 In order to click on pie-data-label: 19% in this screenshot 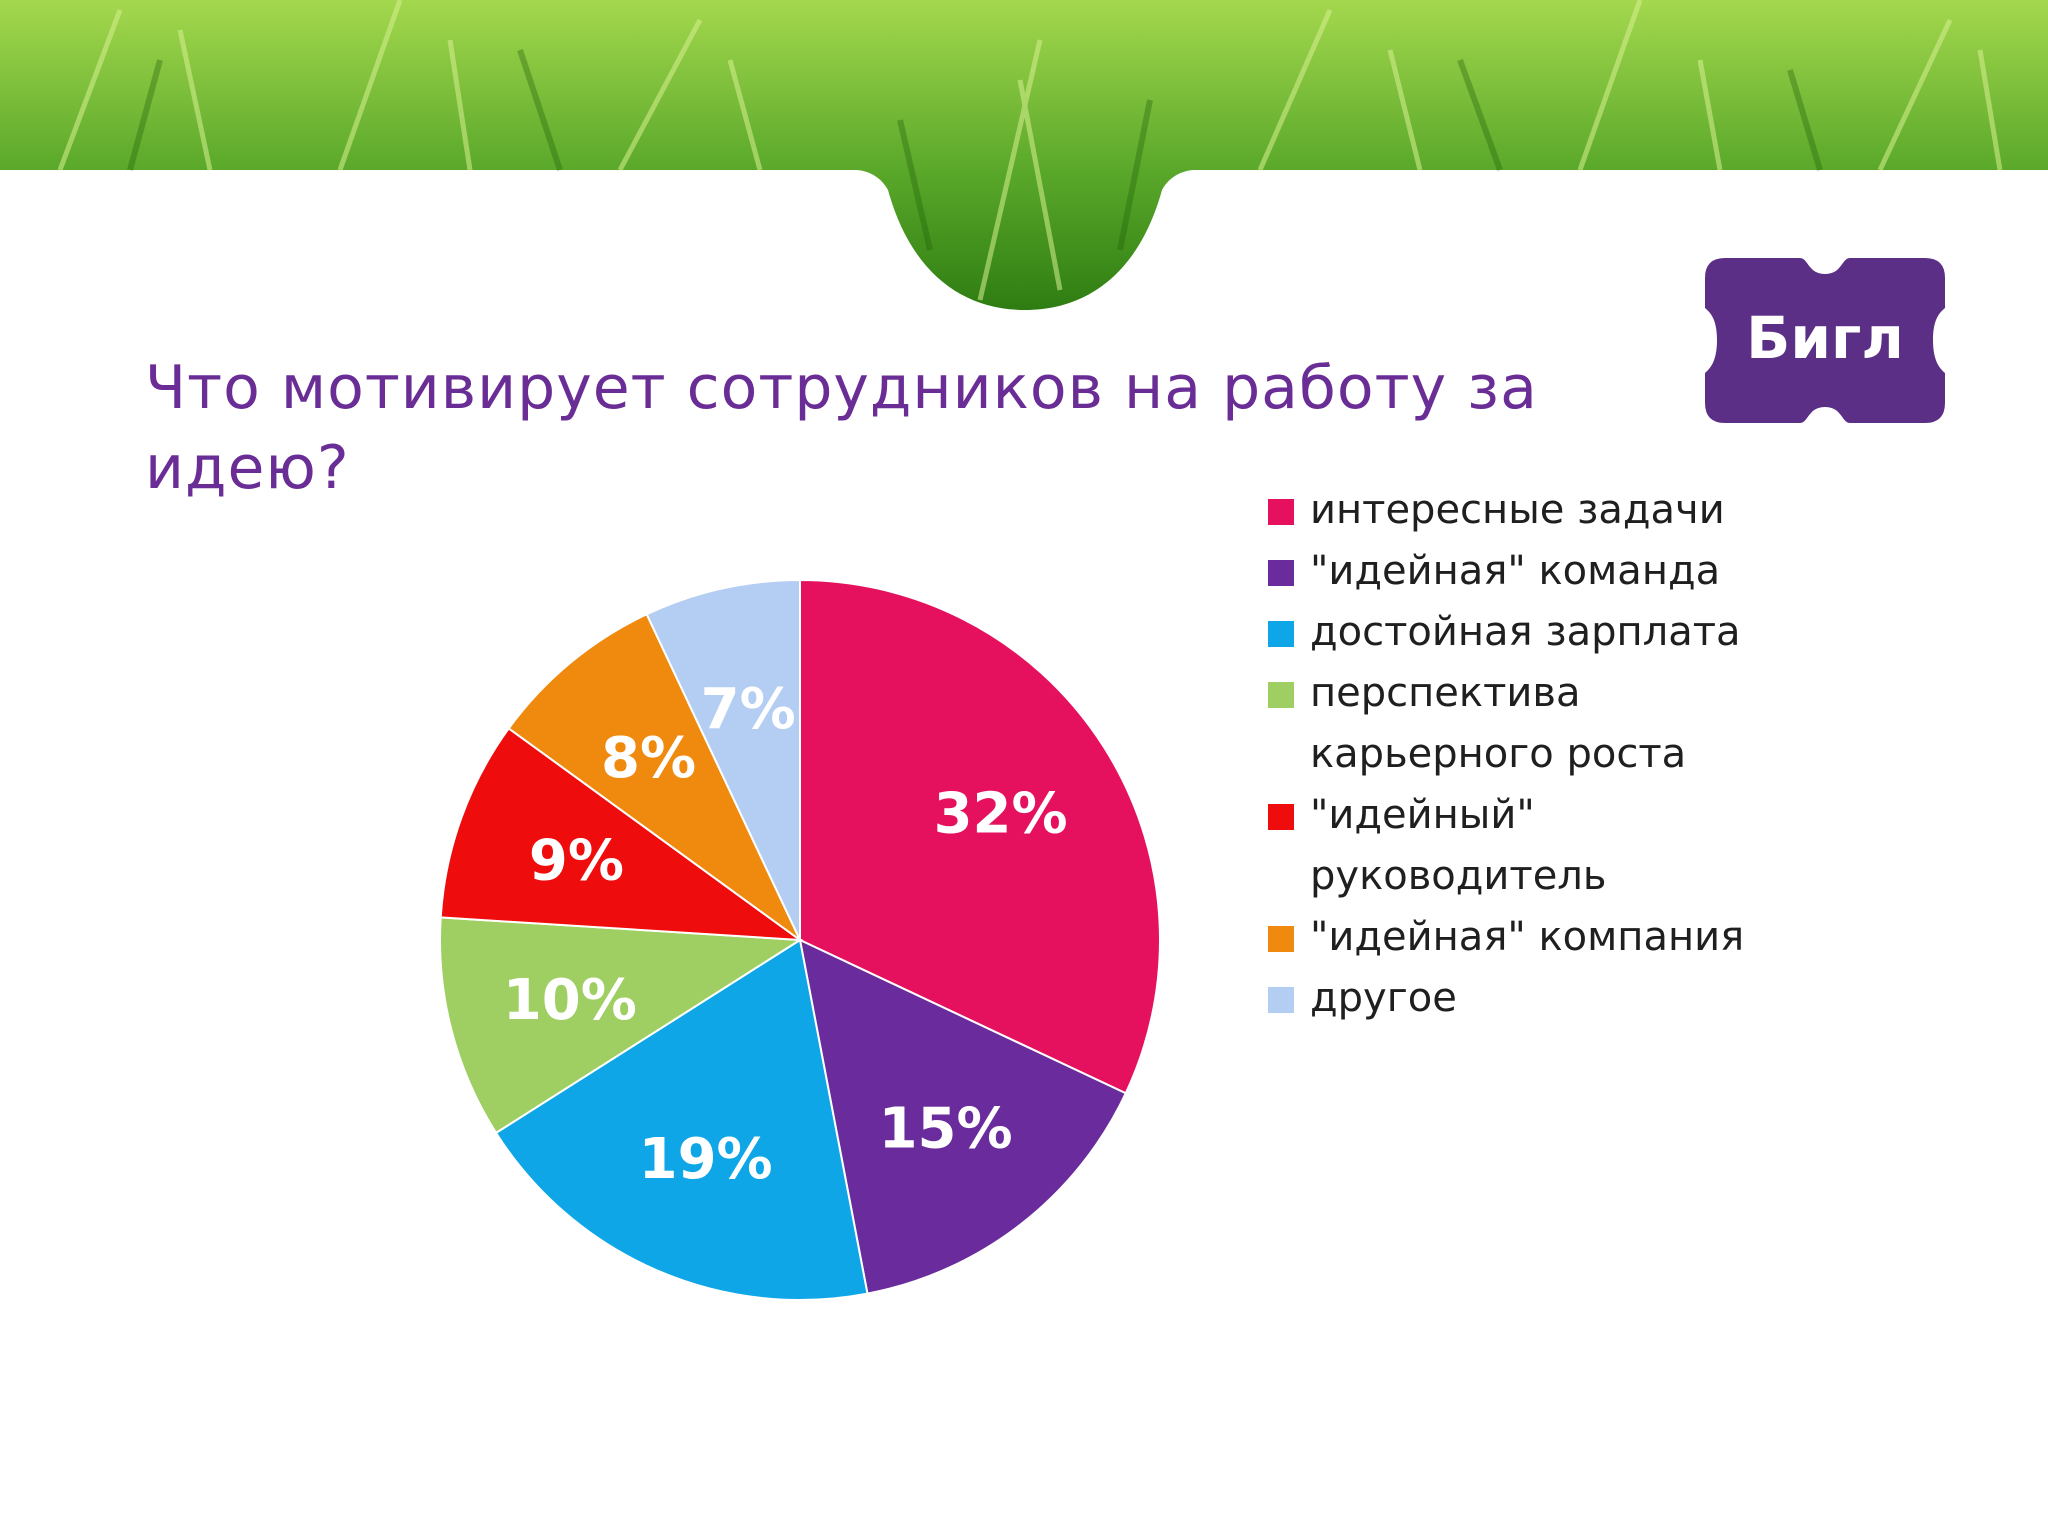, I will do `click(706, 1159)`.